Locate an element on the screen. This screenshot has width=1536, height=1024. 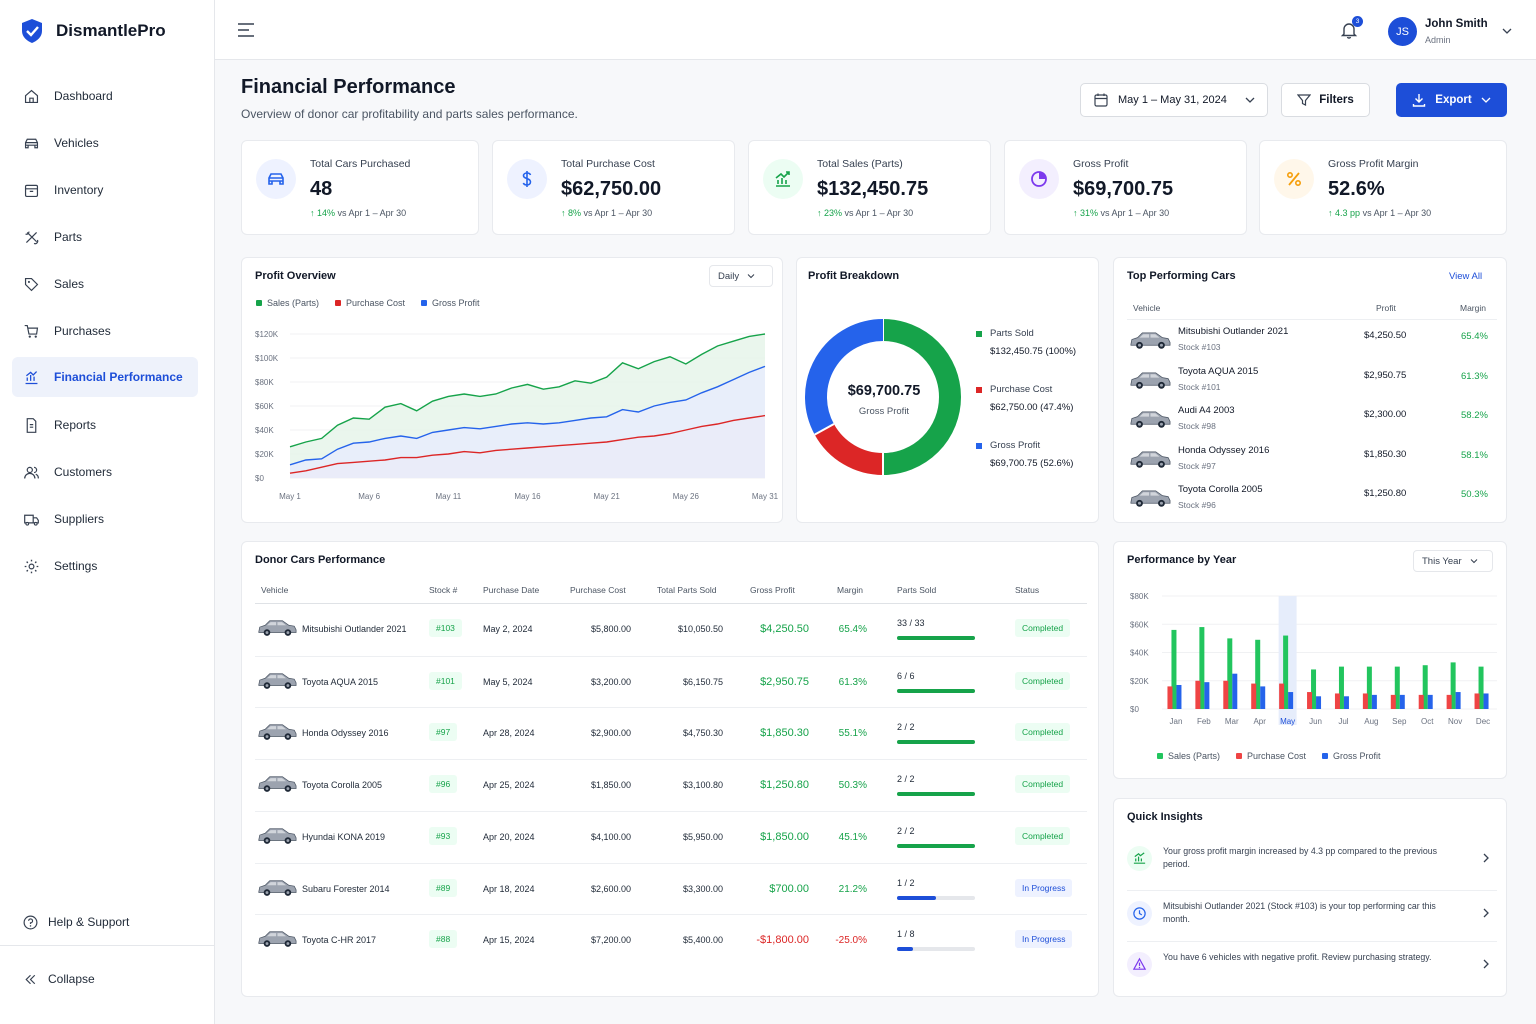
legend-profit: Gross Profit is located at coordinates (450, 303).